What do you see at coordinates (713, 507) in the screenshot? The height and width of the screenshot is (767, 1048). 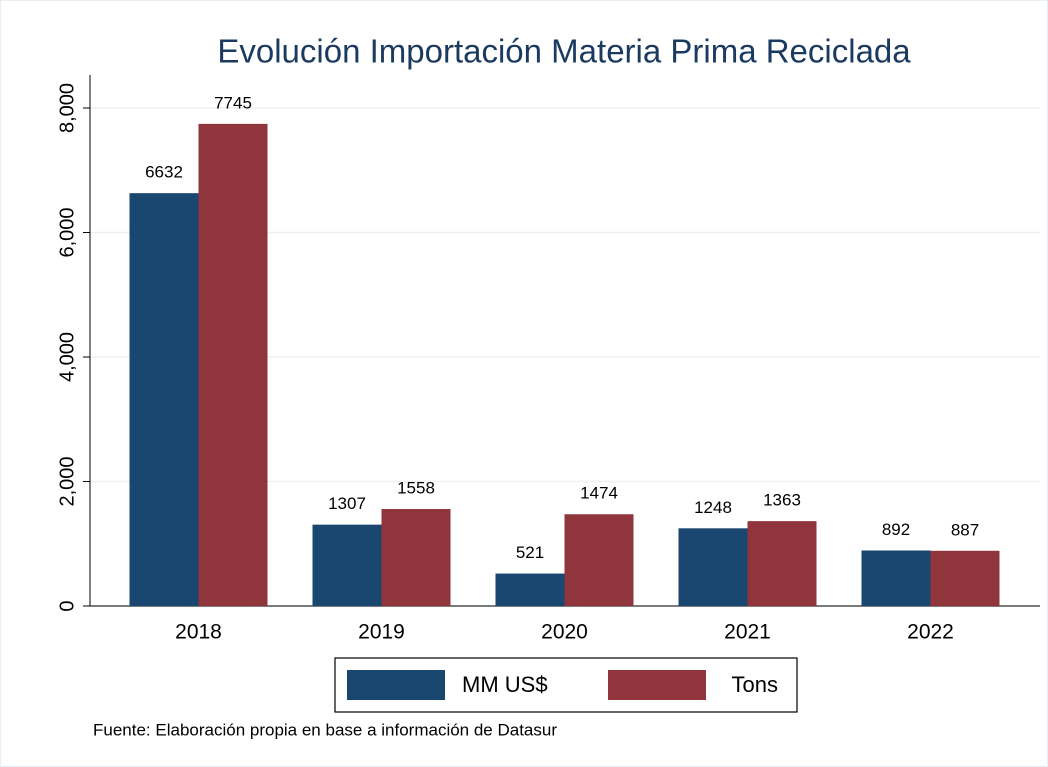 I see `data-label: 1248` at bounding box center [713, 507].